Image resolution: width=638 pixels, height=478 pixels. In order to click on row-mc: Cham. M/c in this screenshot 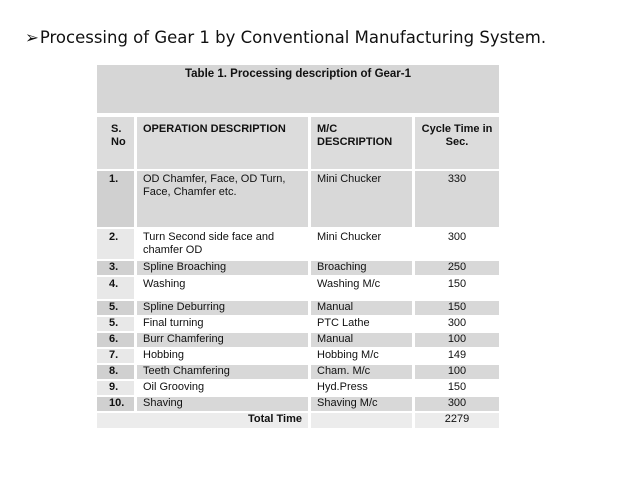, I will do `click(363, 372)`.